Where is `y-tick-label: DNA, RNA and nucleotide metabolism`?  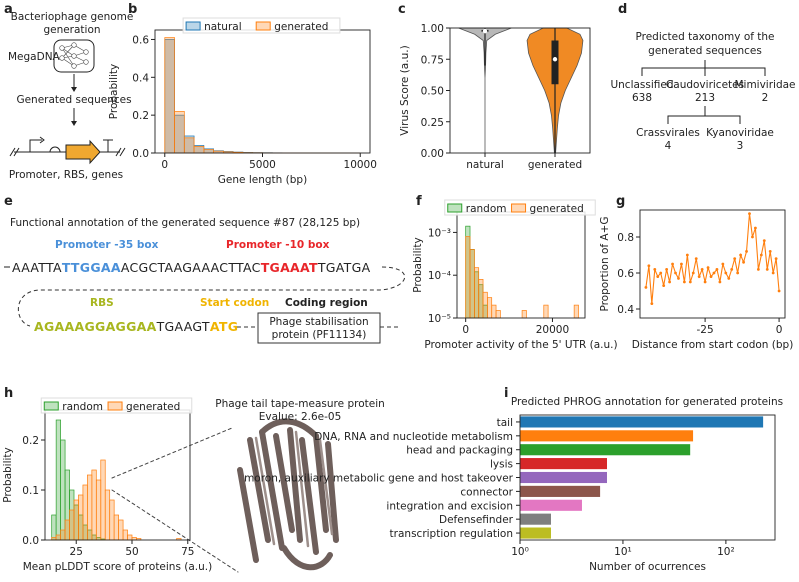
y-tick-label: DNA, RNA and nucleotide metabolism is located at coordinates (413, 437).